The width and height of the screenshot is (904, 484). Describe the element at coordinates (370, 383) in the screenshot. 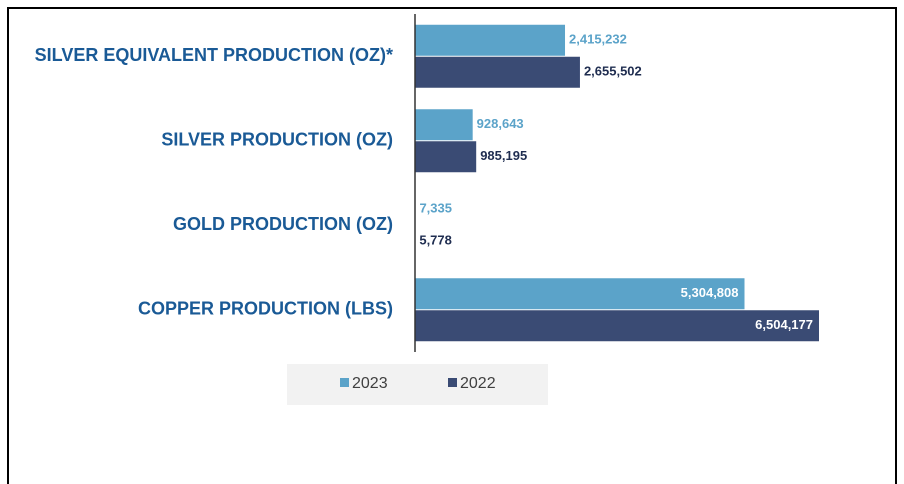

I see `legend-label: 2023` at that location.